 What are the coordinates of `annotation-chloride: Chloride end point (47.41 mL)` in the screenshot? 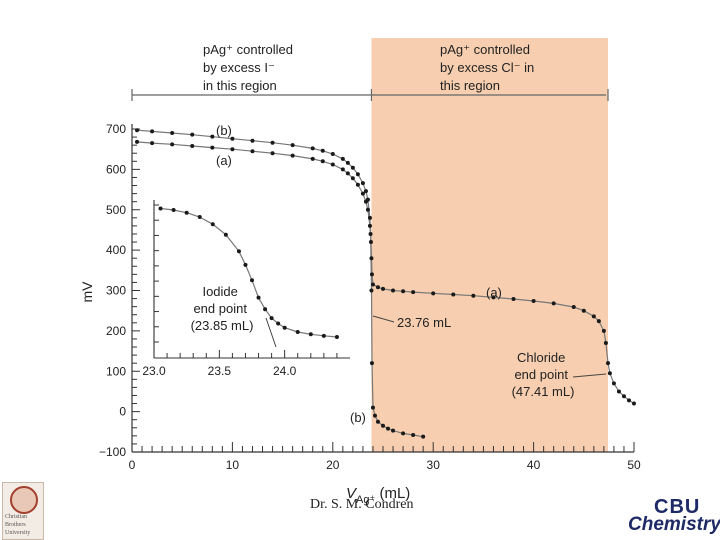 It's located at (543, 374).